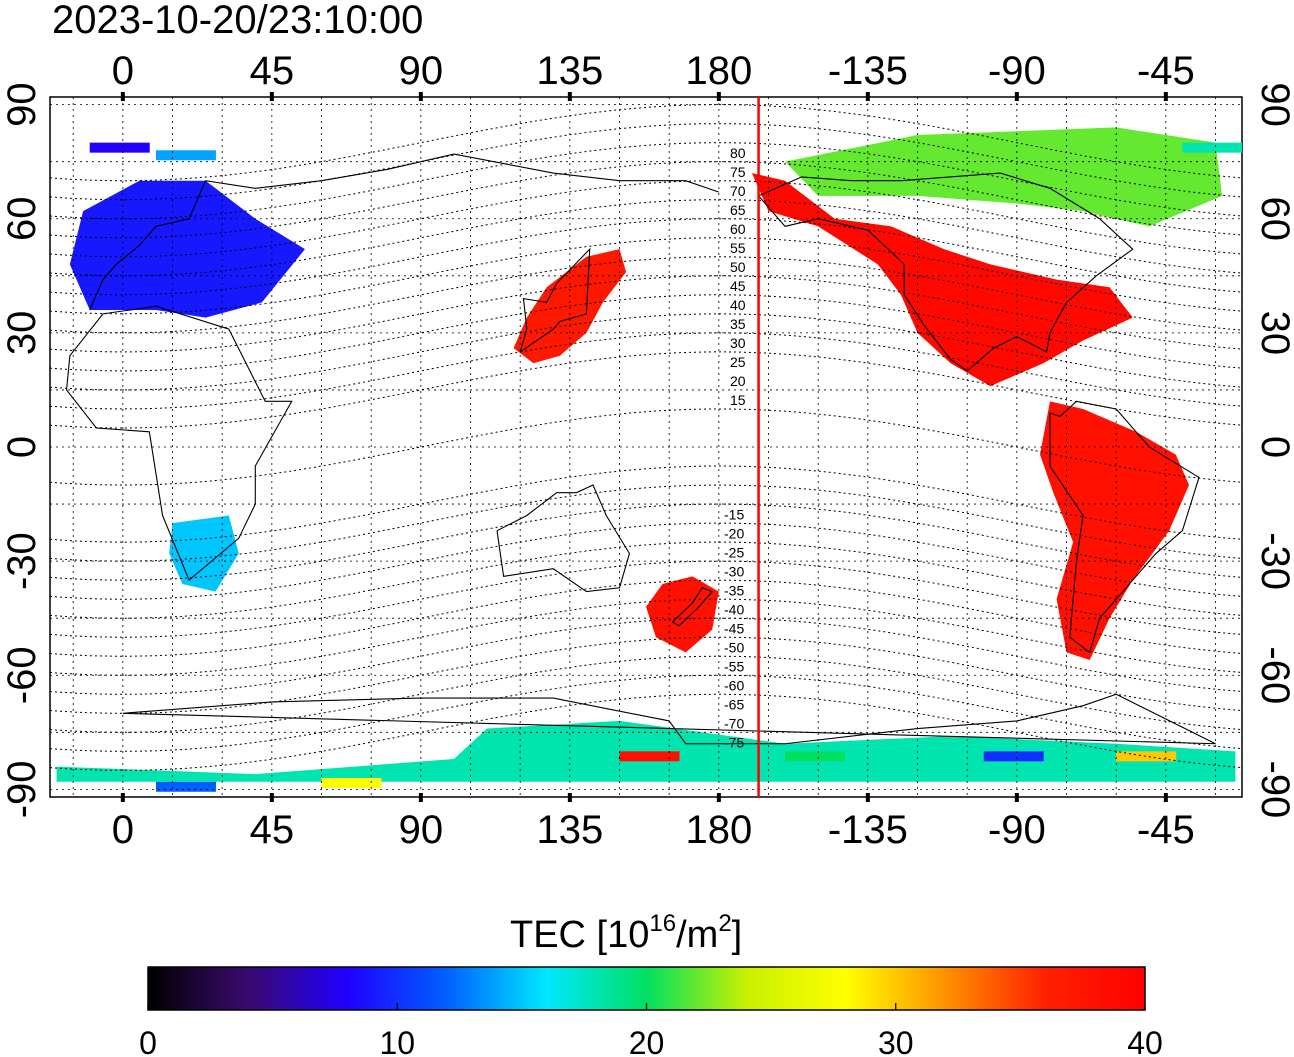 Image resolution: width=1294 pixels, height=1057 pixels. What do you see at coordinates (734, 609) in the screenshot?
I see `contour-label: -40` at bounding box center [734, 609].